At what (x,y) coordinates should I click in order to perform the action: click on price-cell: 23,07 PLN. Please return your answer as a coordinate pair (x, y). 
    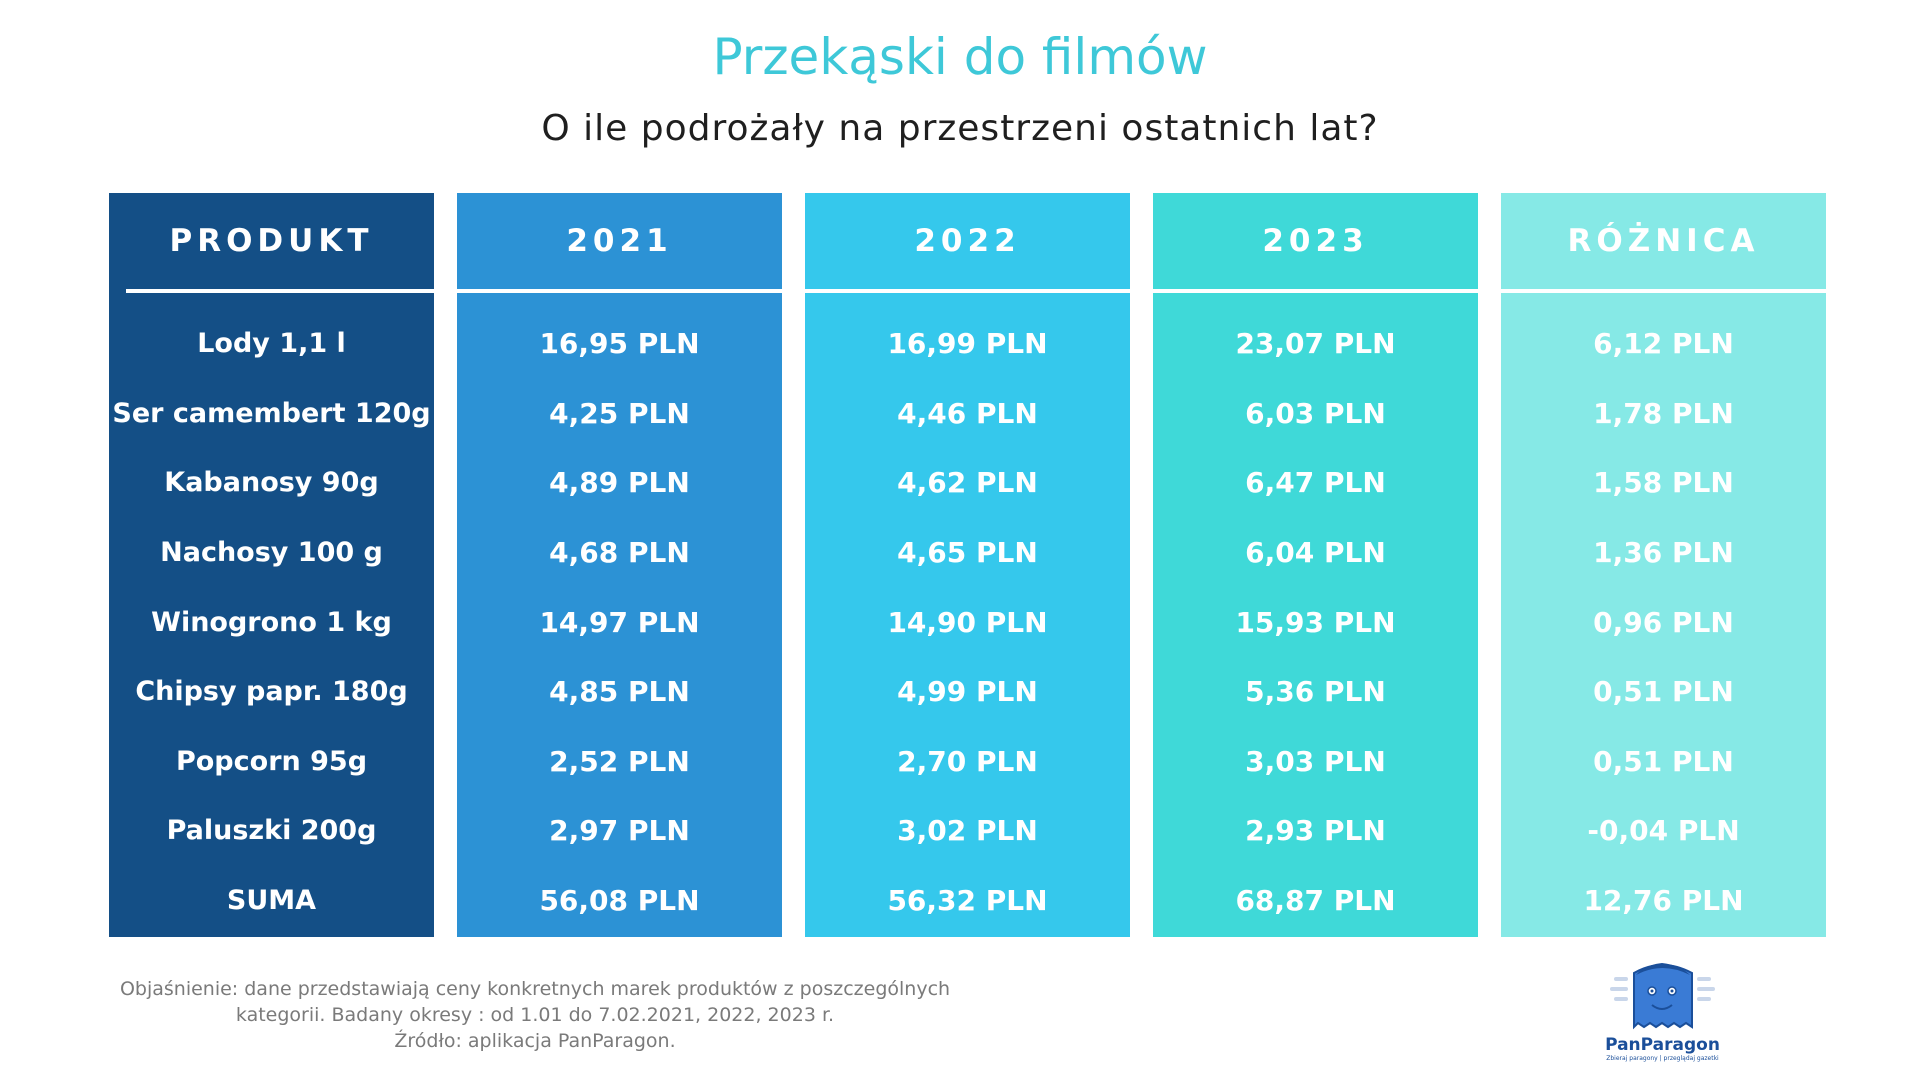
    Looking at the image, I should click on (1315, 344).